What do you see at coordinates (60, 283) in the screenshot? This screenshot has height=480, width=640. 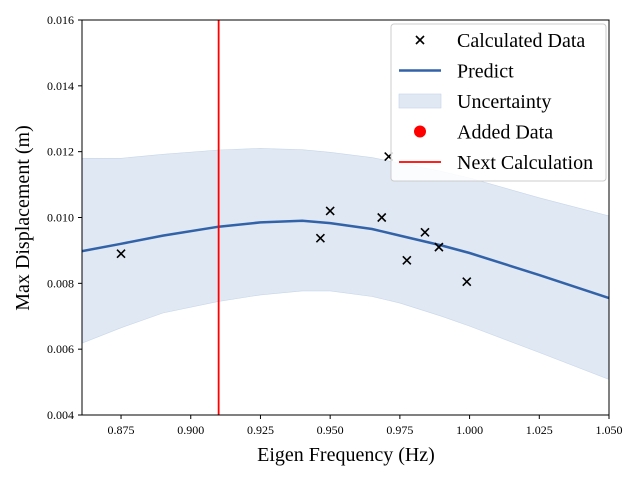 I see `y-tick-label: 0.008` at bounding box center [60, 283].